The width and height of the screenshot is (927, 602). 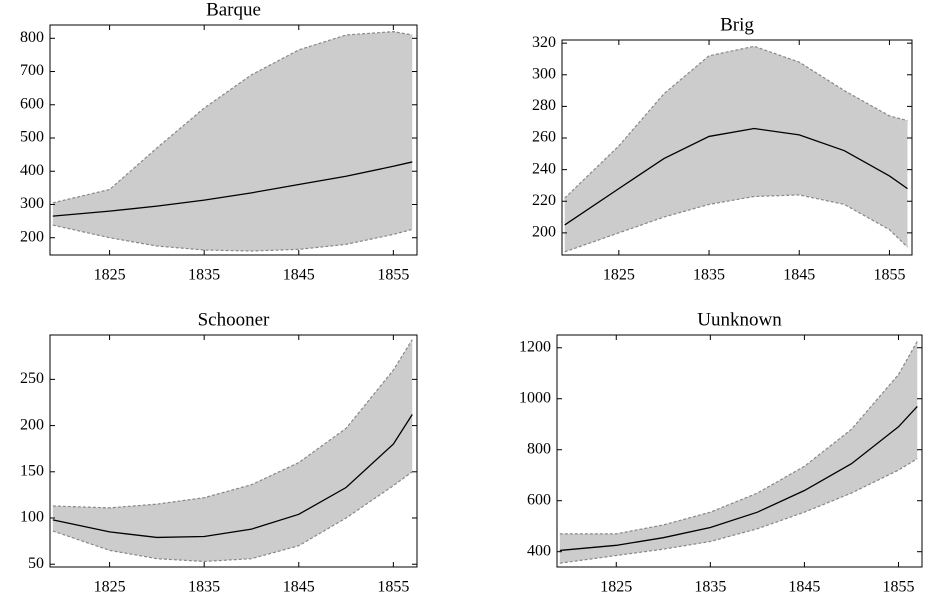 I want to click on y-tick-label: 50, so click(x=36, y=563).